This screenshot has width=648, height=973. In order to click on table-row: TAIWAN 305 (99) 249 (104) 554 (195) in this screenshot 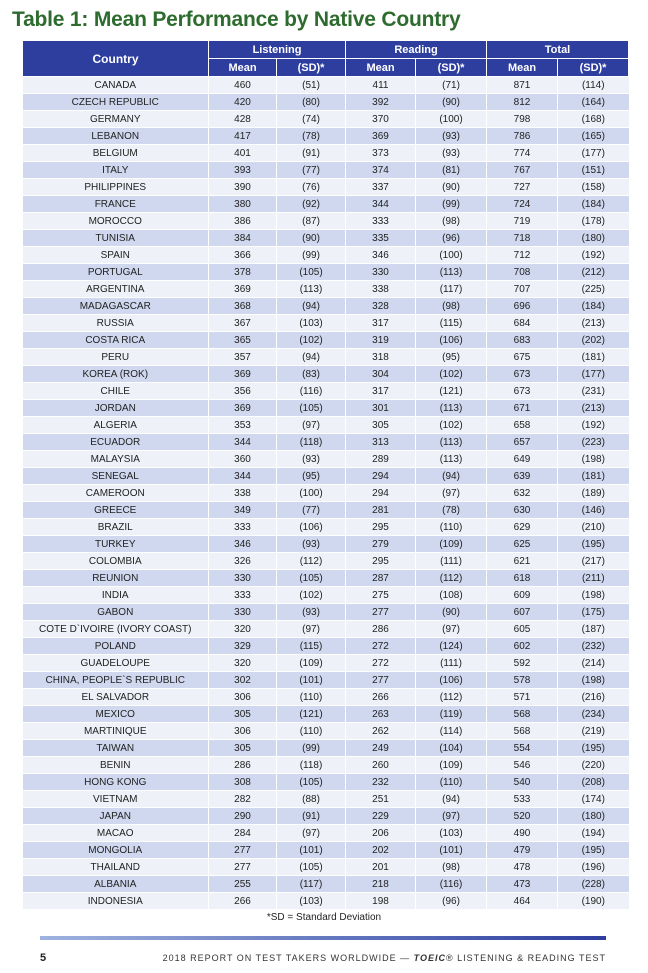, I will do `click(325, 748)`.